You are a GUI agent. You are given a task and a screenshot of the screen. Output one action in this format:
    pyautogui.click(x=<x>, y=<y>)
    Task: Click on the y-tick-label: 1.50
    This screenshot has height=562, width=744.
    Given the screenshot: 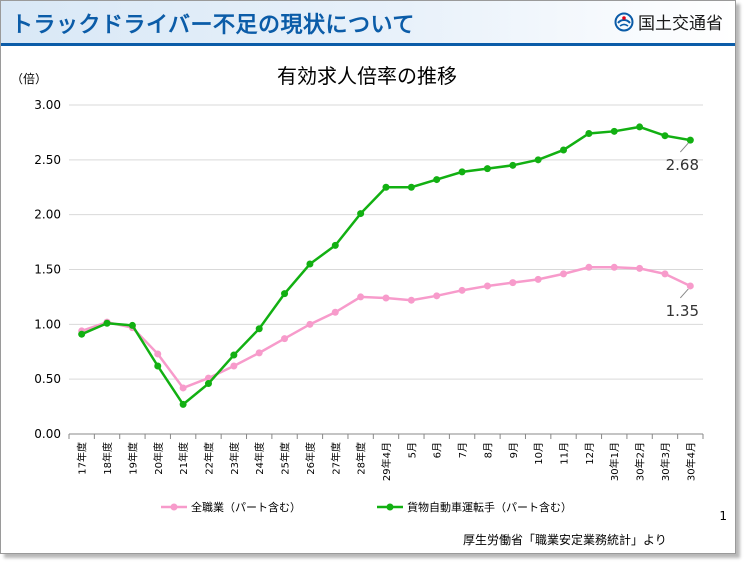 What is the action you would take?
    pyautogui.click(x=47, y=270)
    